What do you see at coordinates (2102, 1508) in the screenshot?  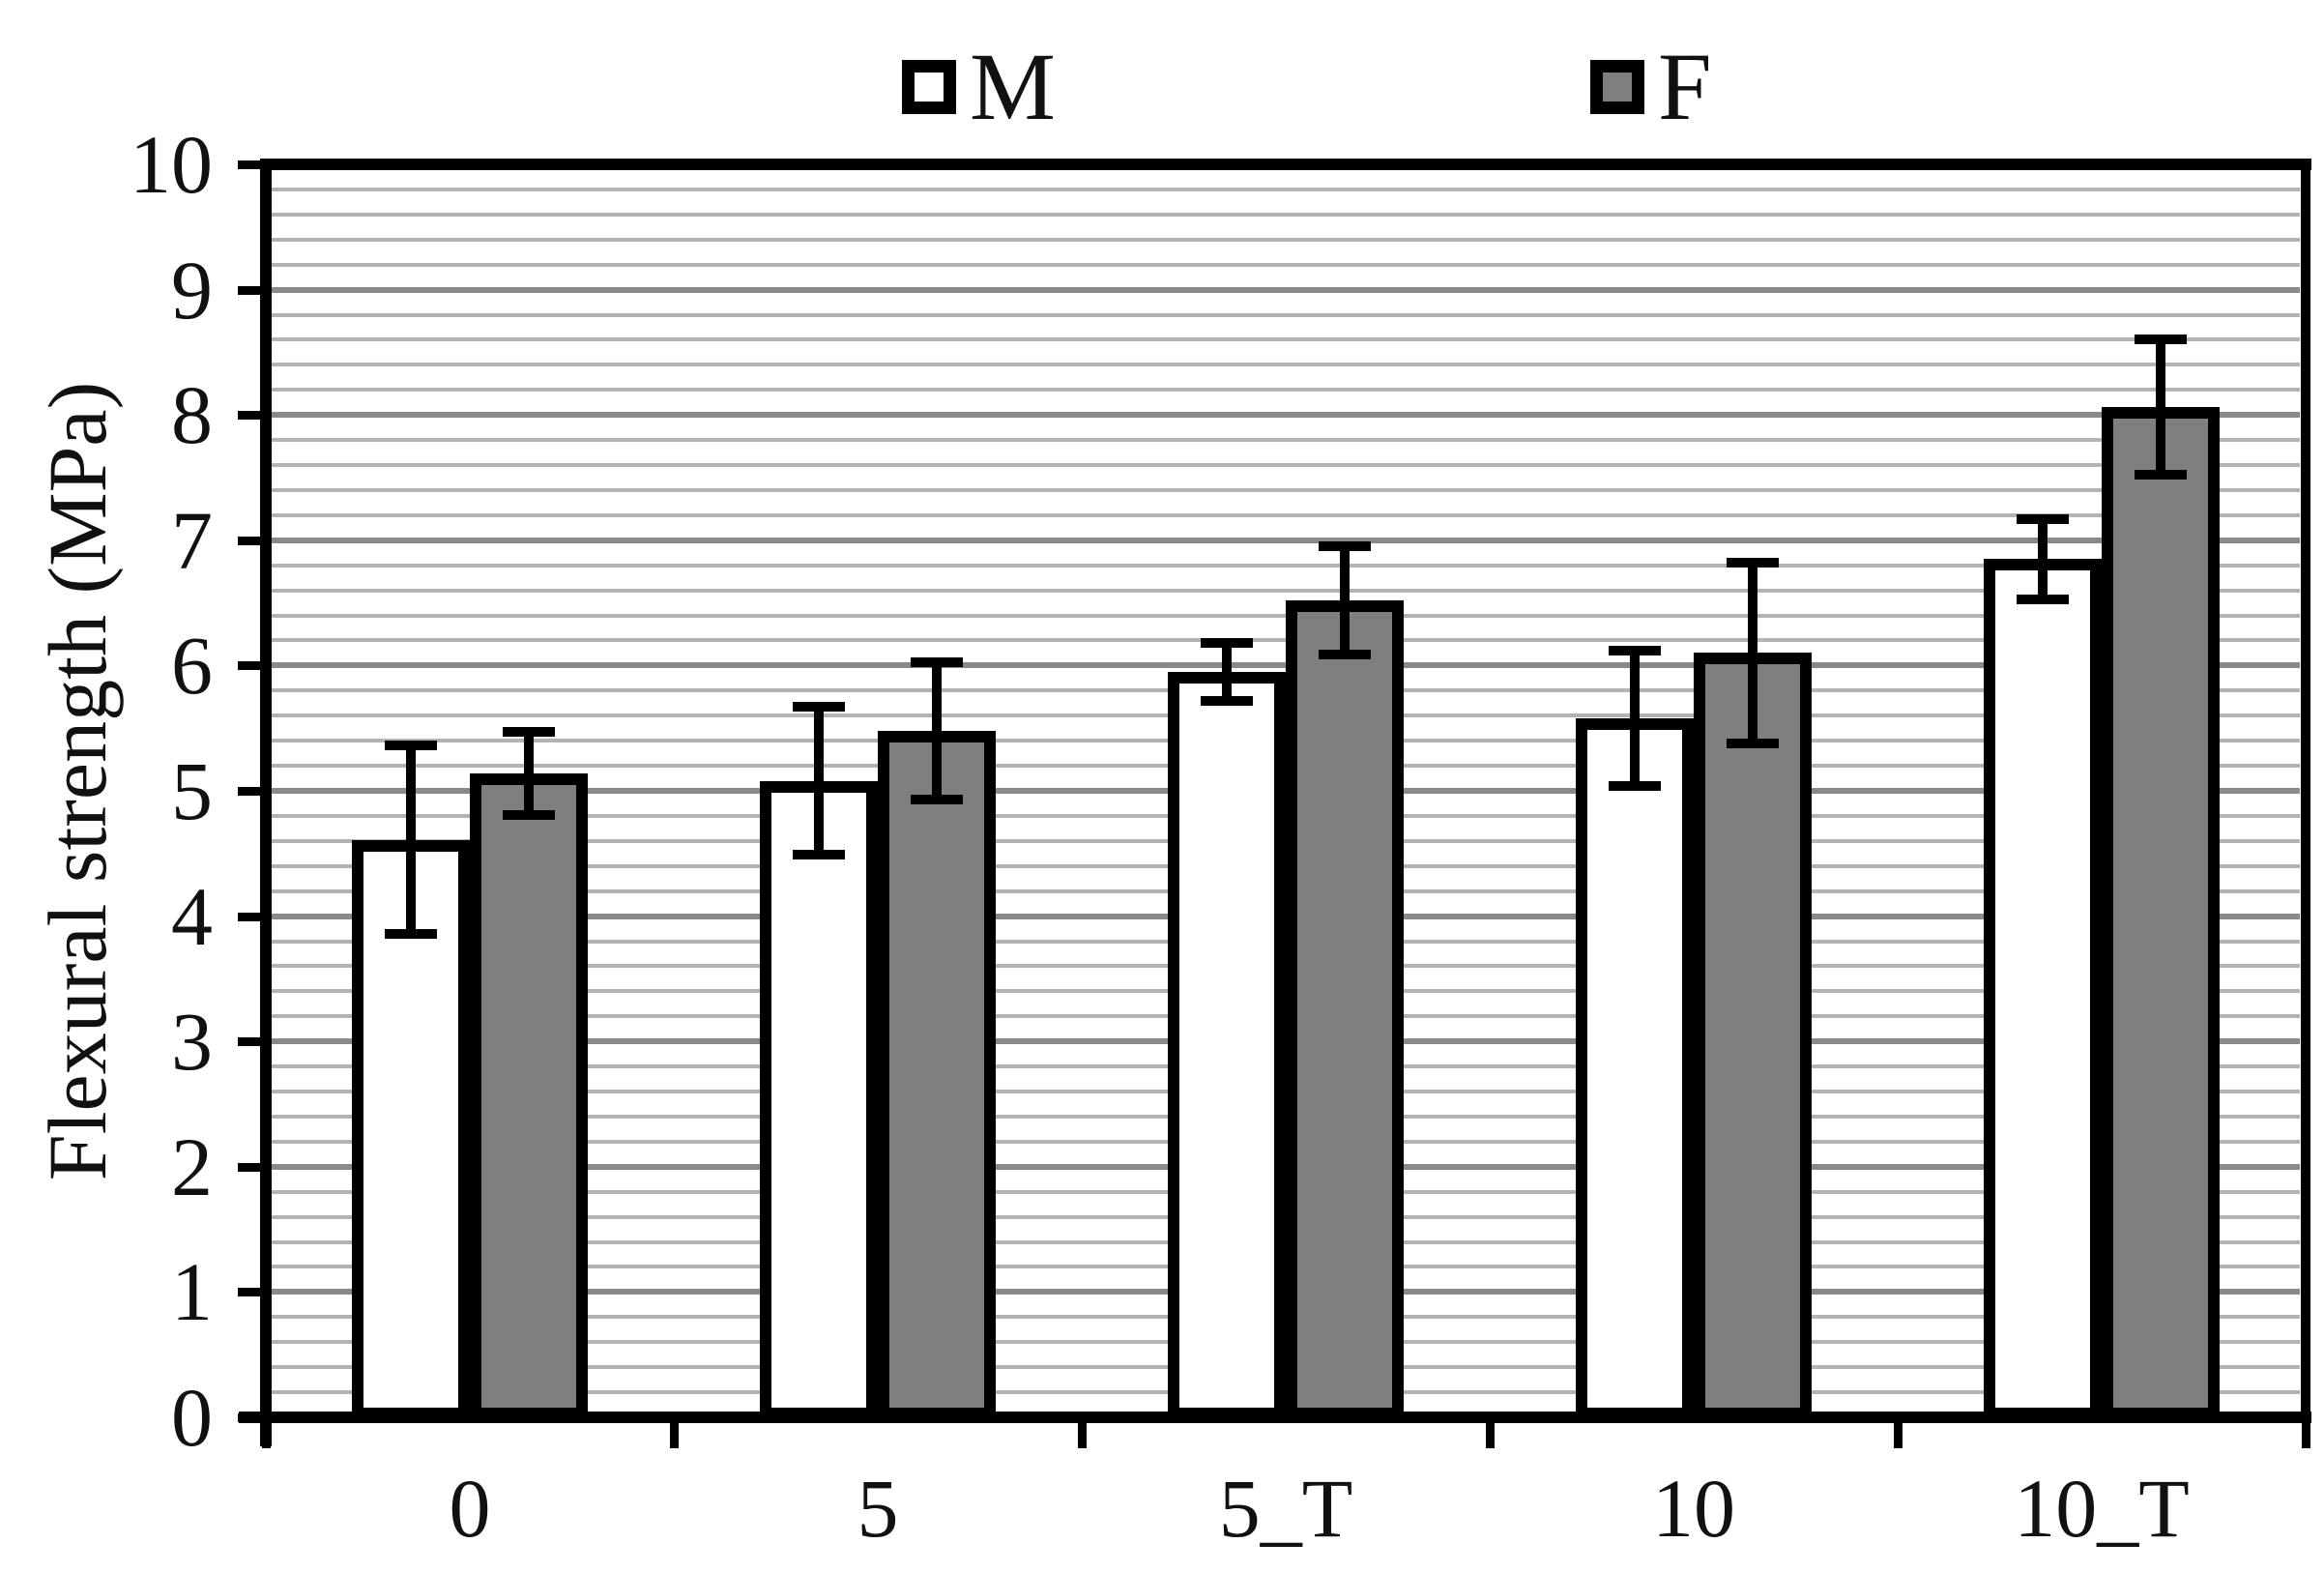 I see `x-category-label-10_T: 10_T` at bounding box center [2102, 1508].